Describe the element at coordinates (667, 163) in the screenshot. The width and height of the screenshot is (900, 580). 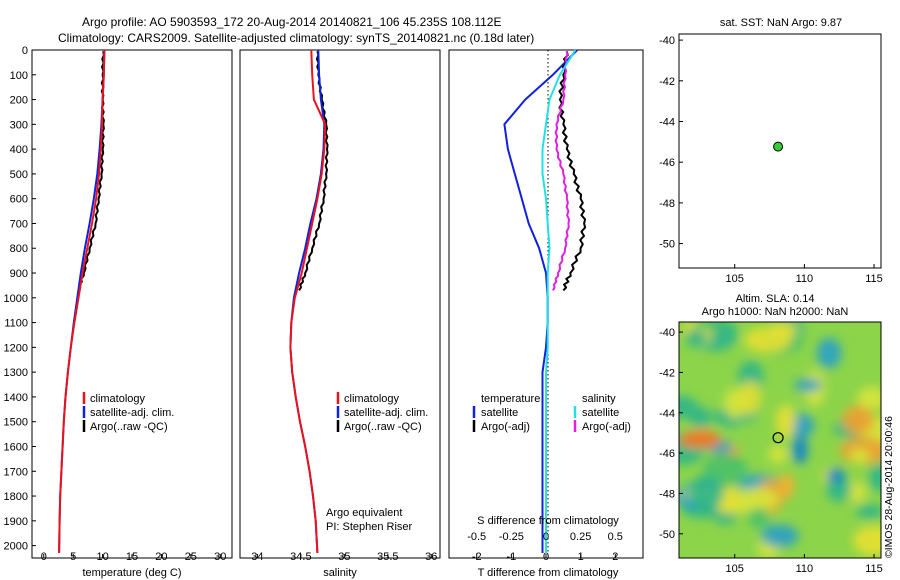
I see `sst-map-y-tick-label: -46` at that location.